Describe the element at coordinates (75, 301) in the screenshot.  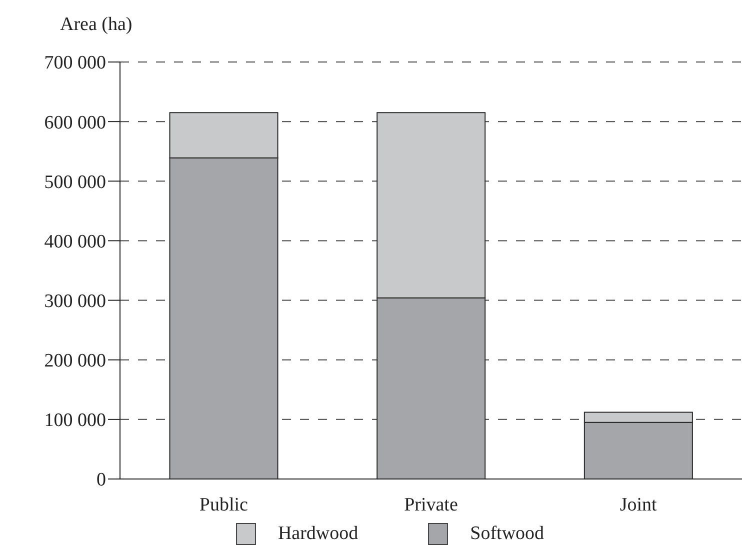
I see `y-tick-label: 300 000` at that location.